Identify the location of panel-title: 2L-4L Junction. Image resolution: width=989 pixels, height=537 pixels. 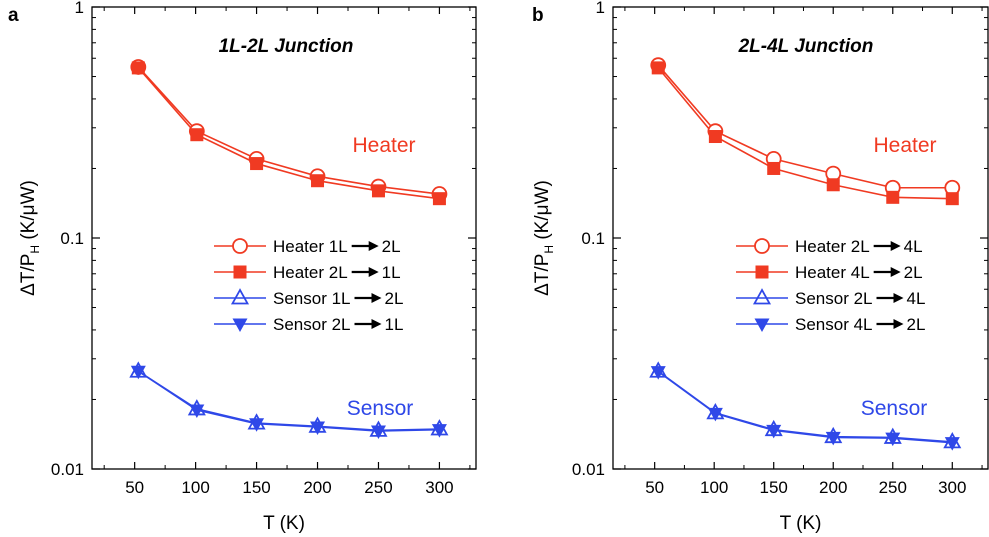
(806, 46).